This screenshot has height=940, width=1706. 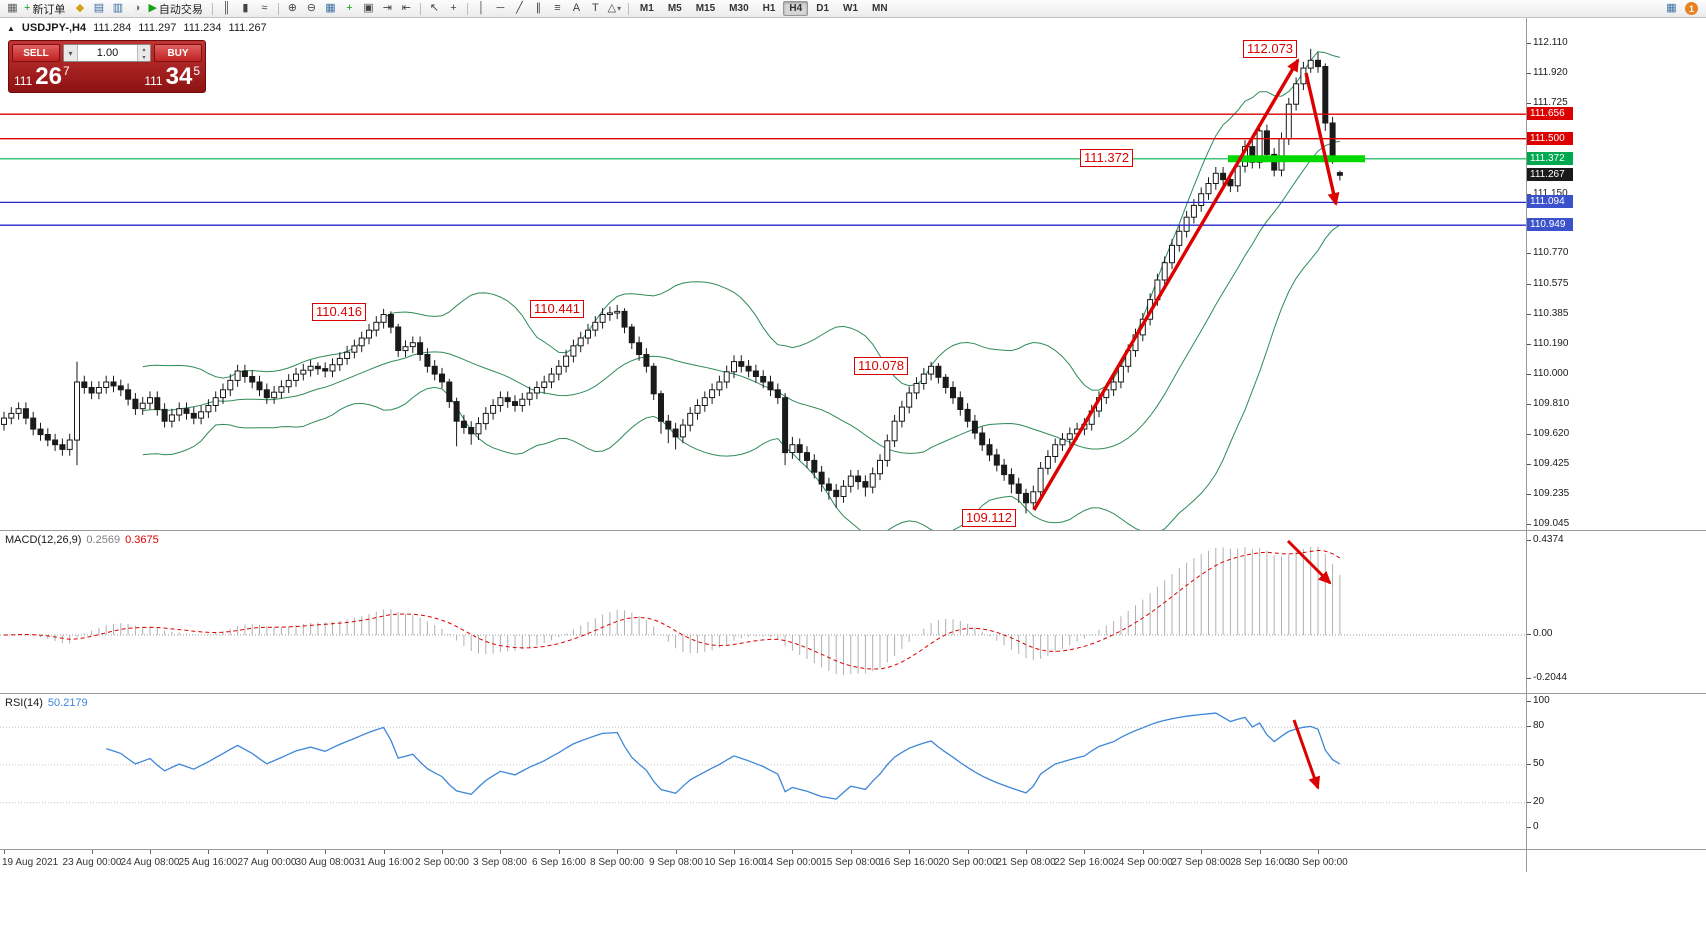 I want to click on volume-up-icon: ▴, so click(x=144, y=49).